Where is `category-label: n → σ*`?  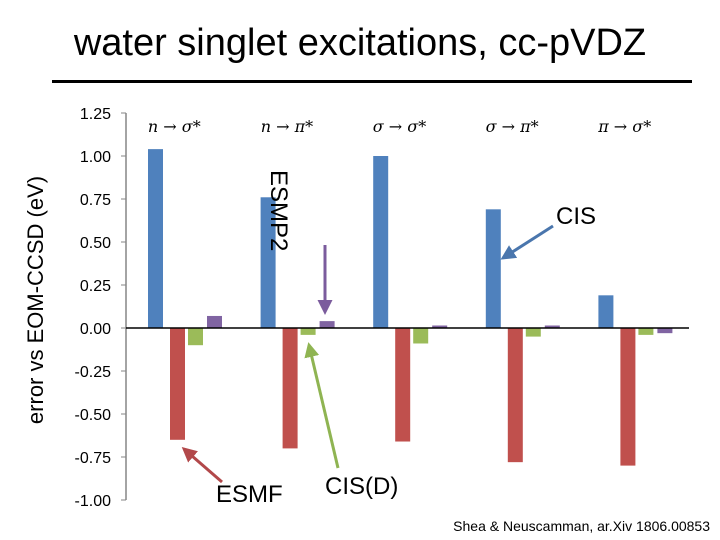 category-label: n → σ* is located at coordinates (174, 126).